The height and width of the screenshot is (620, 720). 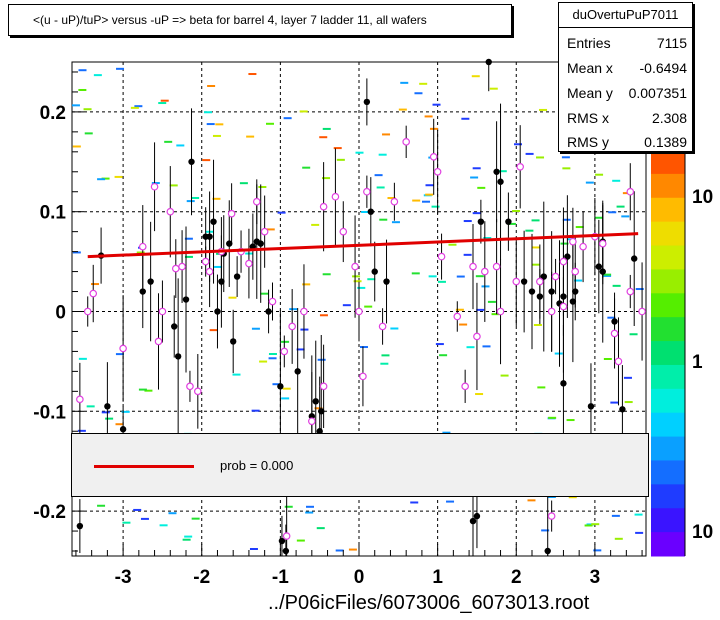 I want to click on y-tick-label: 0, so click(x=60, y=312).